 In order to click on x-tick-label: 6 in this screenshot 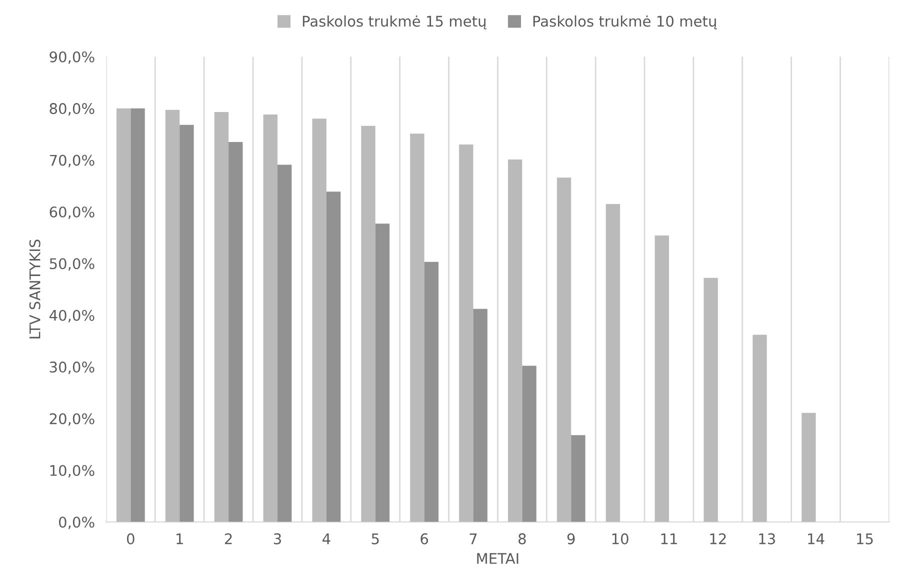, I will do `click(424, 538)`.